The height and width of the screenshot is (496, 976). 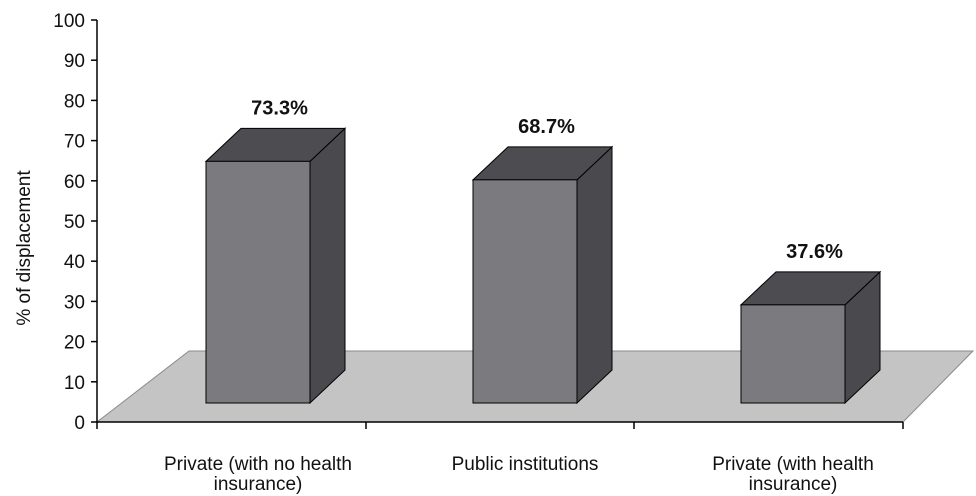 I want to click on data-label: 73.3%, so click(x=279, y=108).